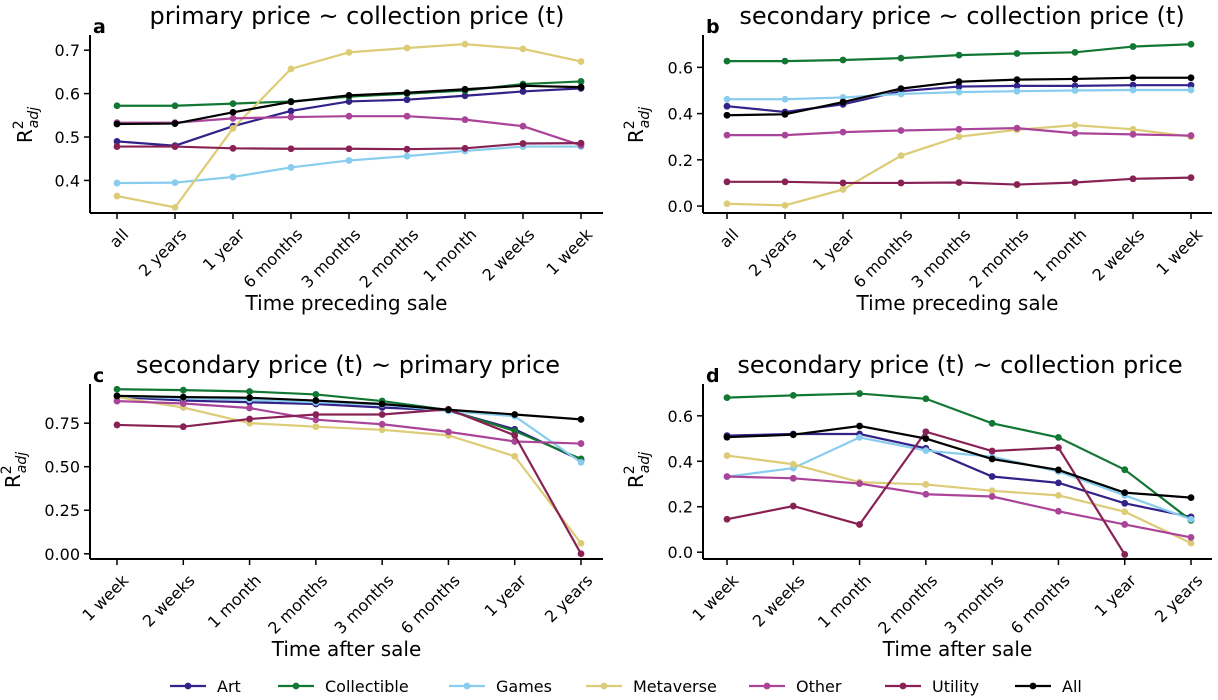 The width and height of the screenshot is (1218, 700). I want to click on x-tick-label: 1 year, so click(1116, 596).